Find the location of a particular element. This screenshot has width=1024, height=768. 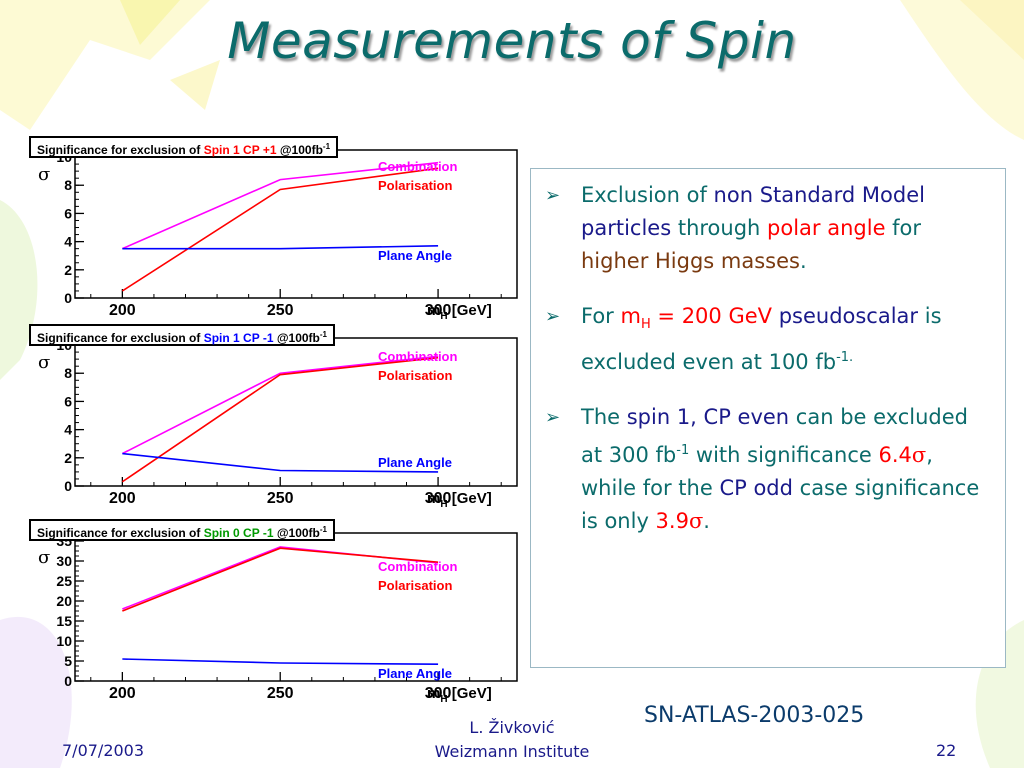

footer-author-name: L. Živković is located at coordinates (512, 727).